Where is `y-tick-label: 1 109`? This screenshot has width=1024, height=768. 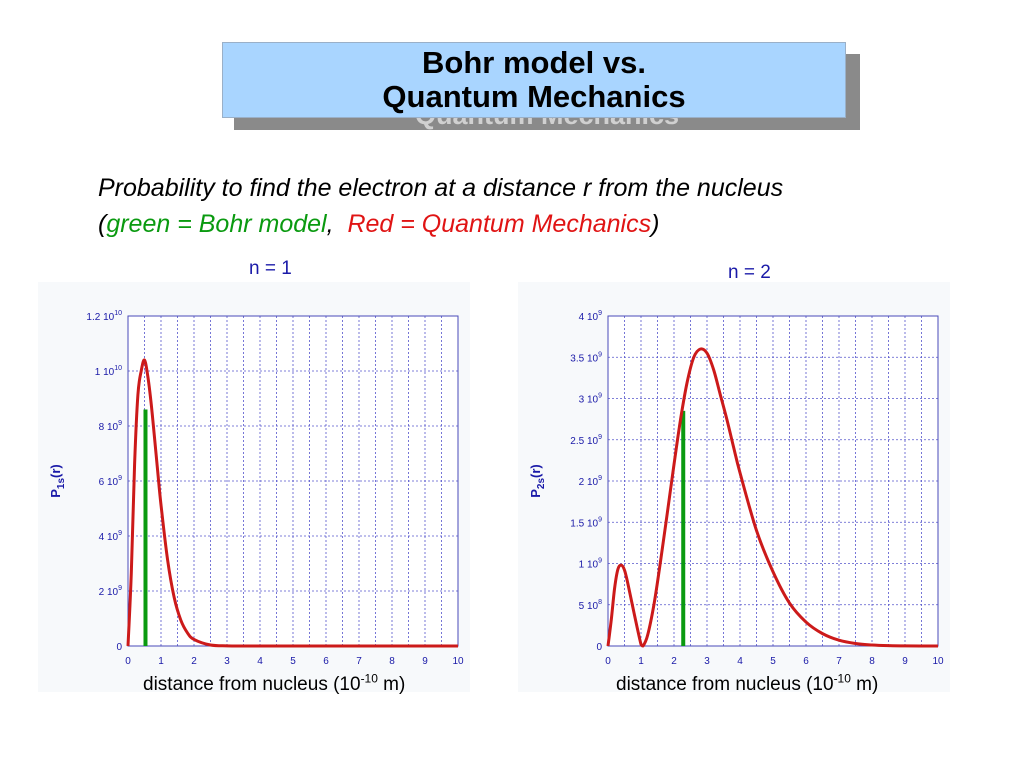
y-tick-label: 1 109 is located at coordinates (590, 564).